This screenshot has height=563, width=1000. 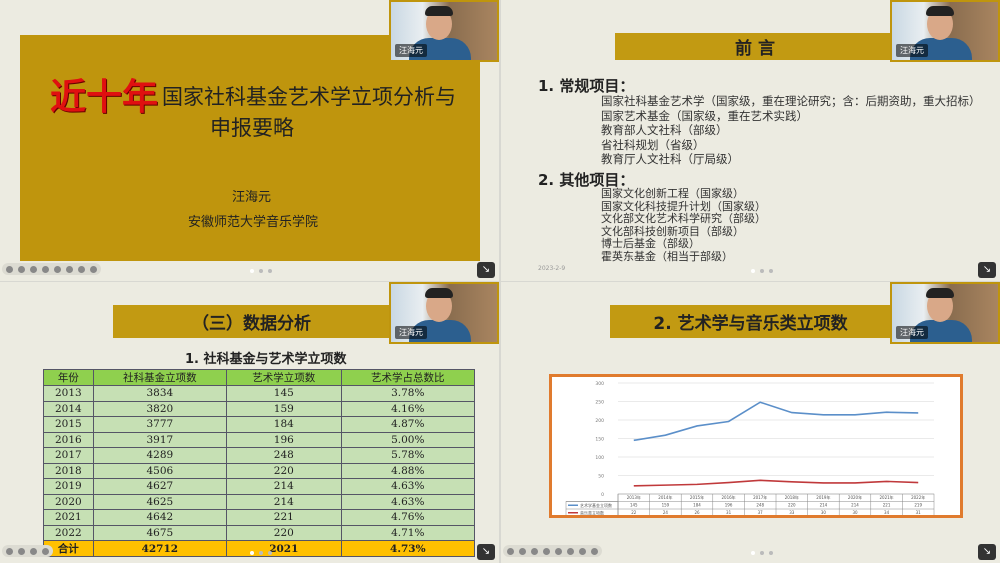 What do you see at coordinates (68, 532) in the screenshot?
I see `cell: 2022` at bounding box center [68, 532].